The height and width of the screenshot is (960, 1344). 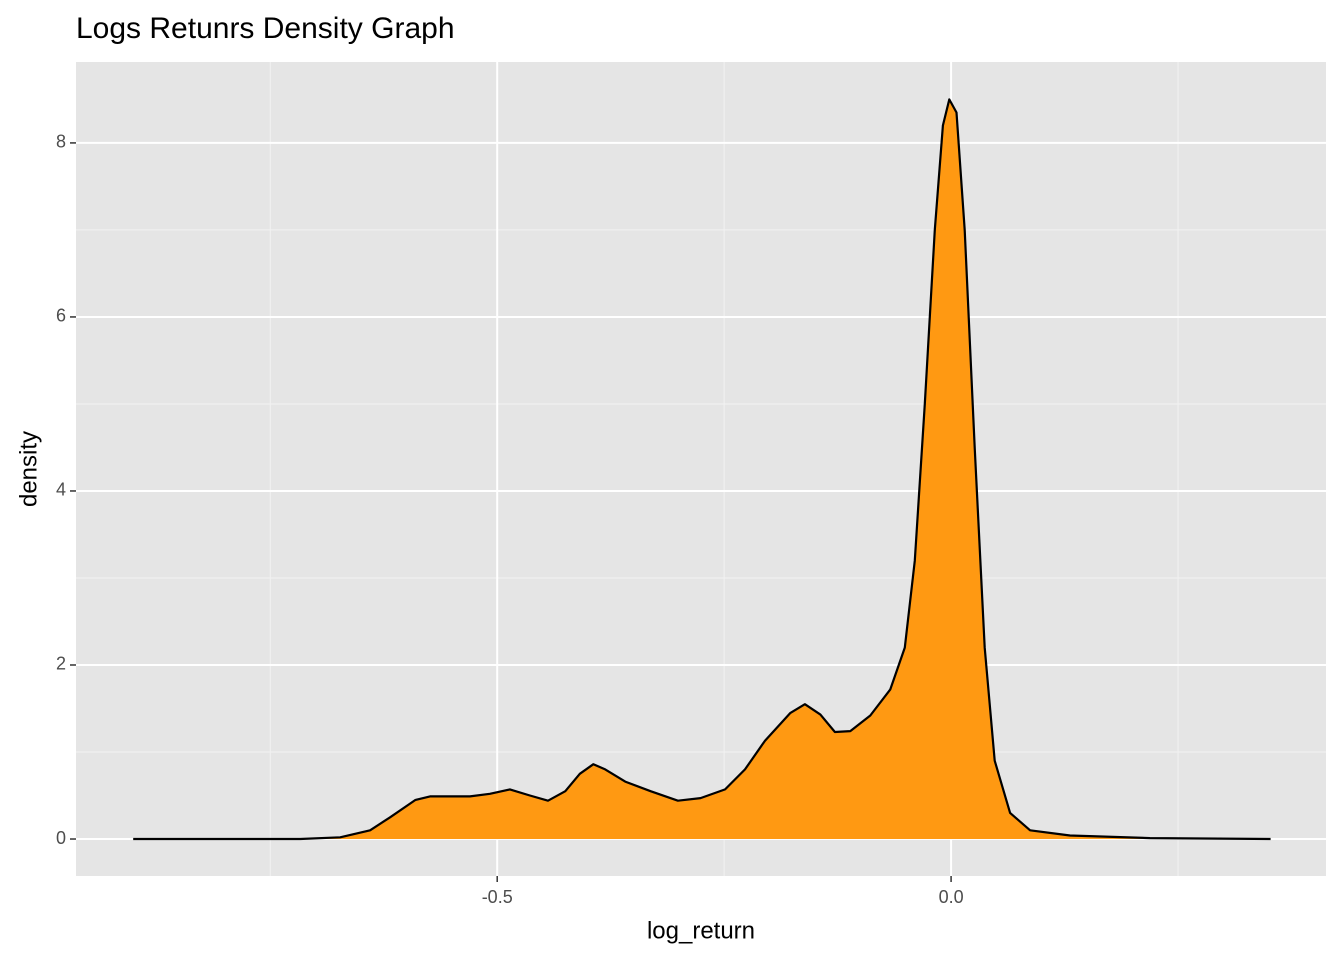 What do you see at coordinates (497, 897) in the screenshot?
I see `x-tick-label: -0.5` at bounding box center [497, 897].